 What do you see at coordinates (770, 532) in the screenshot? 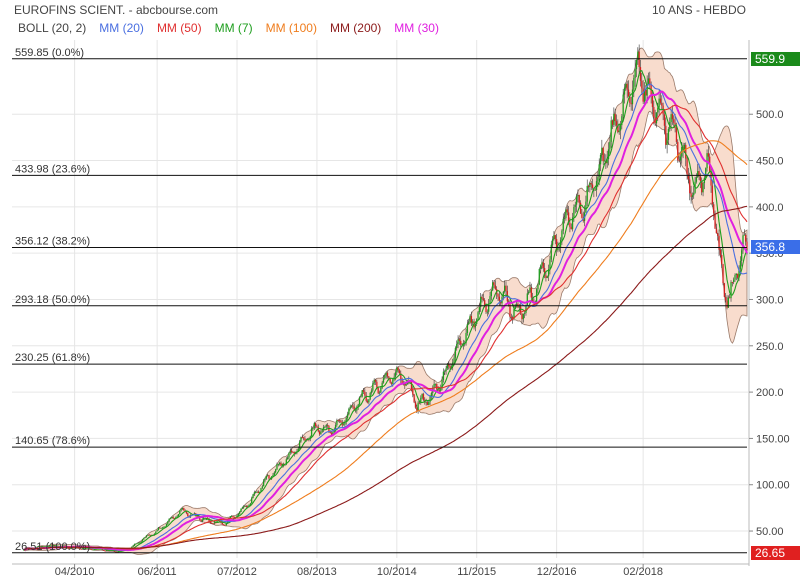
I see `y-tick-label: 50.00` at bounding box center [770, 532].